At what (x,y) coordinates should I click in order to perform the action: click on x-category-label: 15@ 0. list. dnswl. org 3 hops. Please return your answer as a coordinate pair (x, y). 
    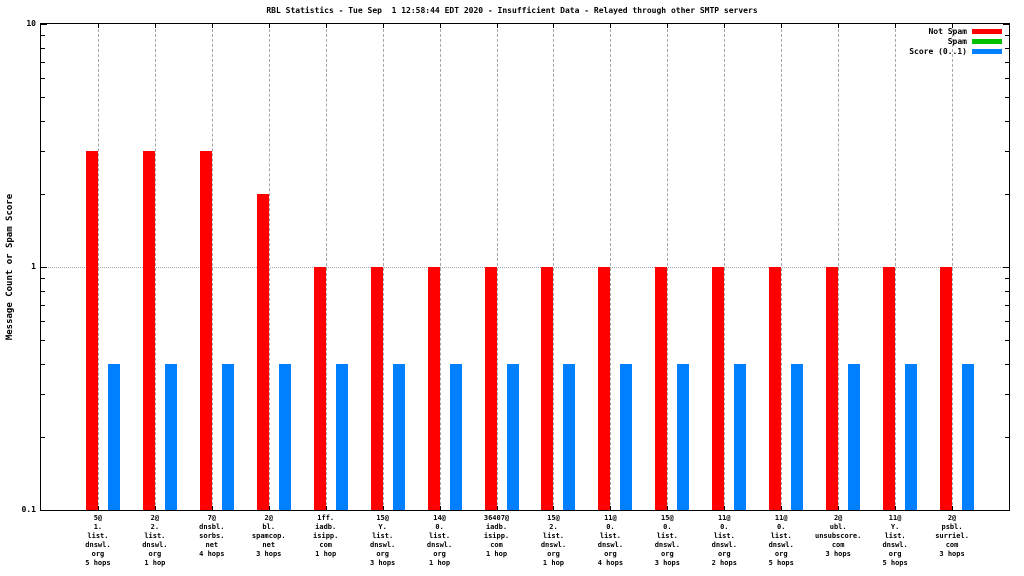
    Looking at the image, I should click on (667, 541).